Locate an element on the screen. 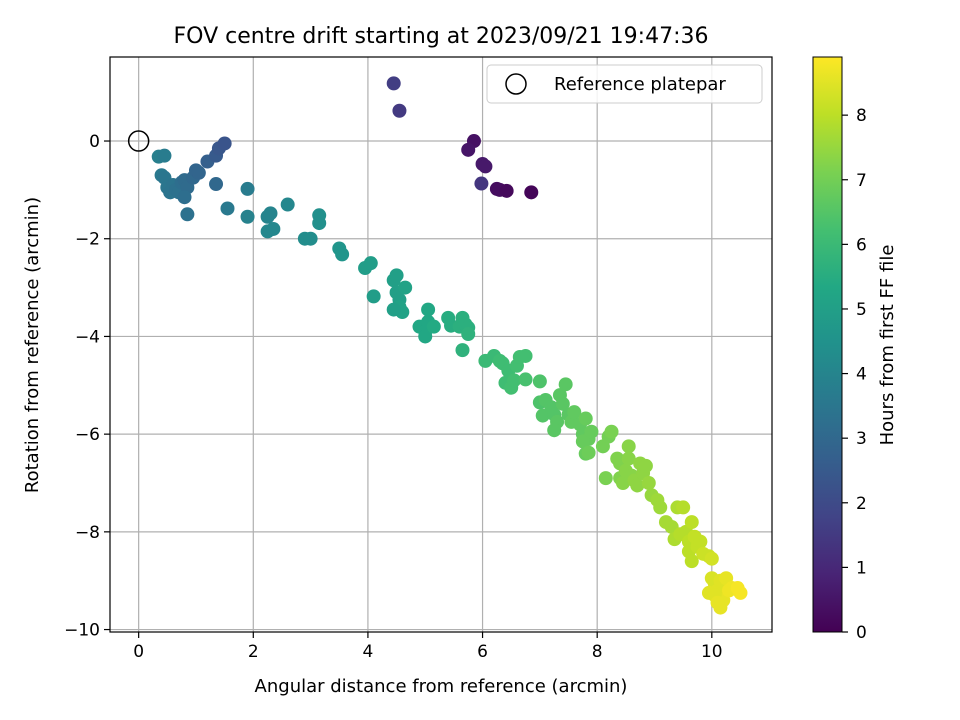  x-tick-label: 8 is located at coordinates (597, 652).